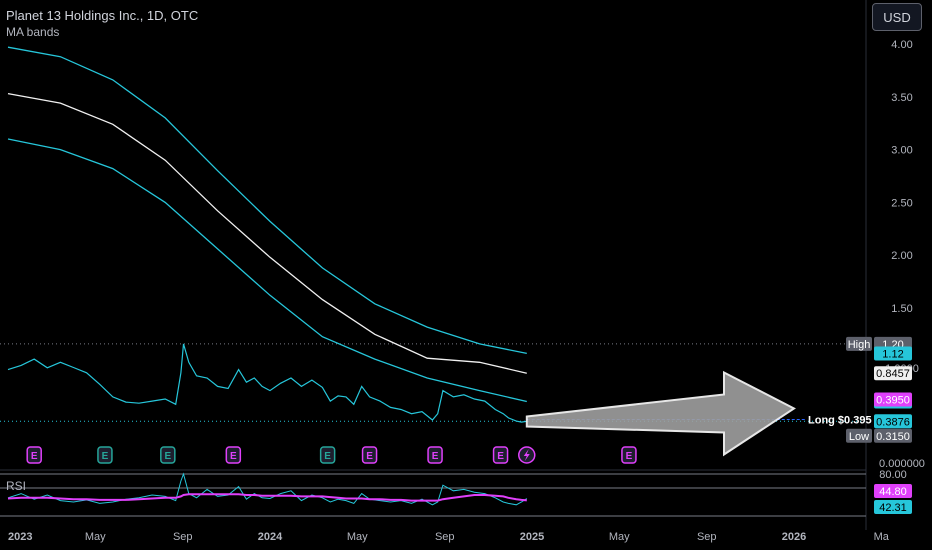  I want to click on price-value-label: 1.12, so click(892, 354).